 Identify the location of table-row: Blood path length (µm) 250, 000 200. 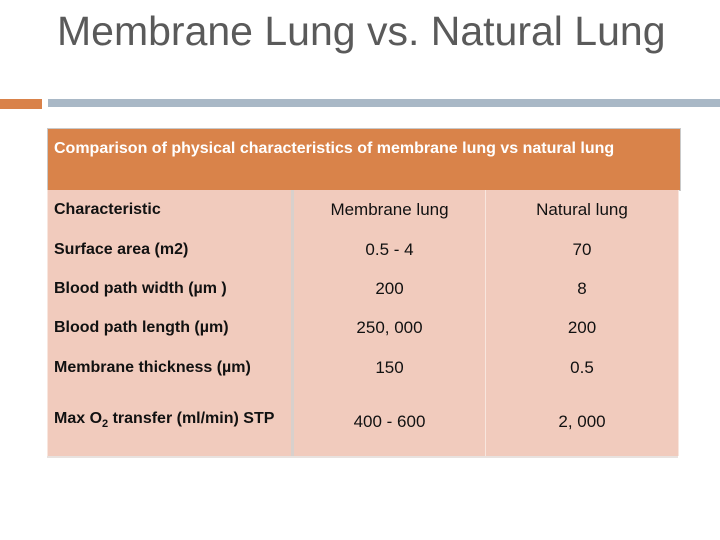
(363, 328).